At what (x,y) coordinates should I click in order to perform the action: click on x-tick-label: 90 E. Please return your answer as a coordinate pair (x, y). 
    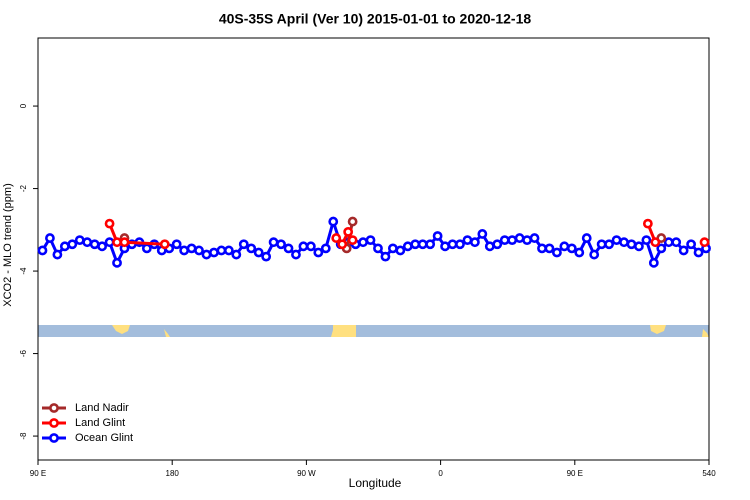
    Looking at the image, I should click on (575, 473).